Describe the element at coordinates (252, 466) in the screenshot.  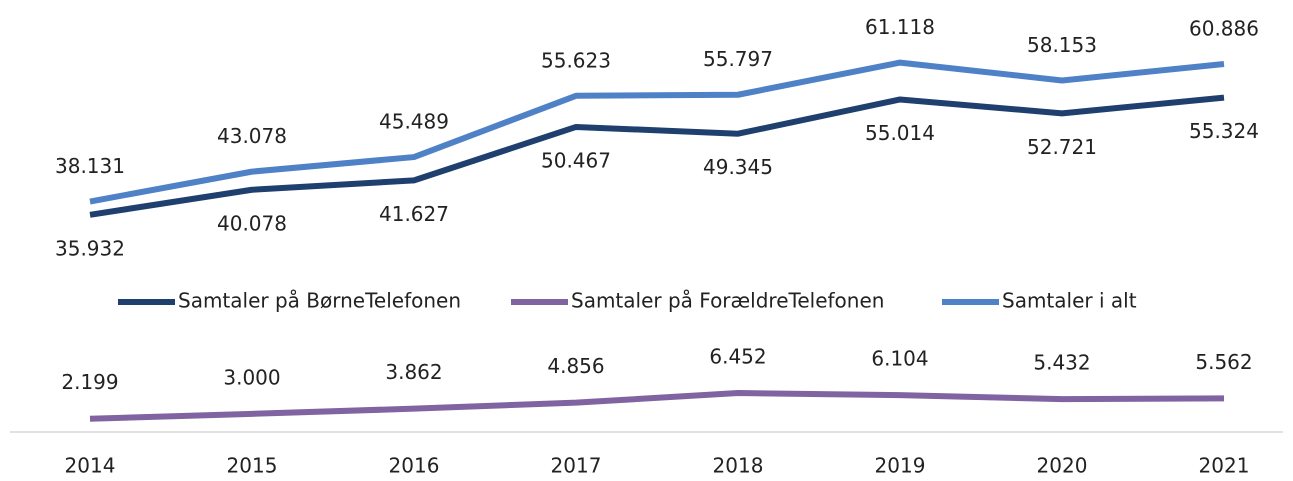
I see `x-tick-label: 2015` at that location.